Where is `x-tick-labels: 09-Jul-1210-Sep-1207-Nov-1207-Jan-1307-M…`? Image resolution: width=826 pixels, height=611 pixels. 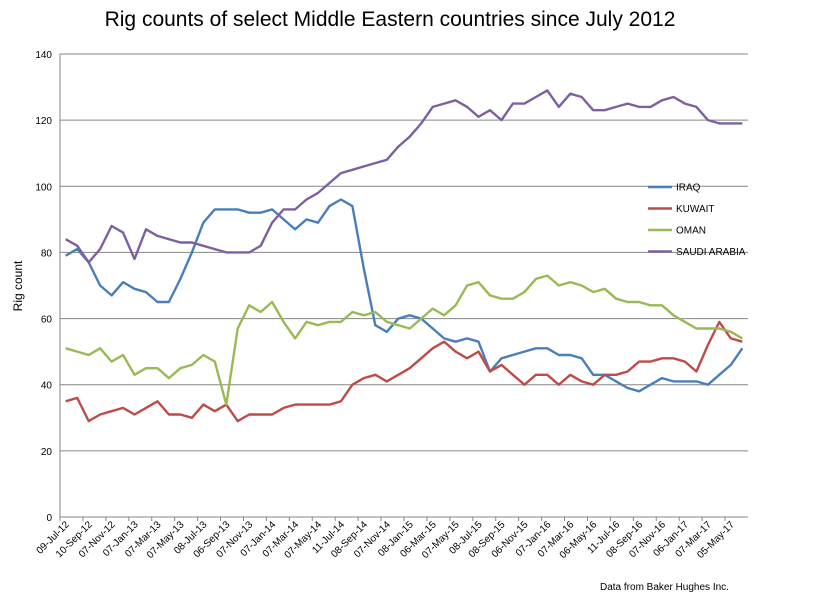
x-tick-labels: 09-Jul-1210-Sep-1207-Nov-1207-Jan-1307-M… is located at coordinates (386, 540).